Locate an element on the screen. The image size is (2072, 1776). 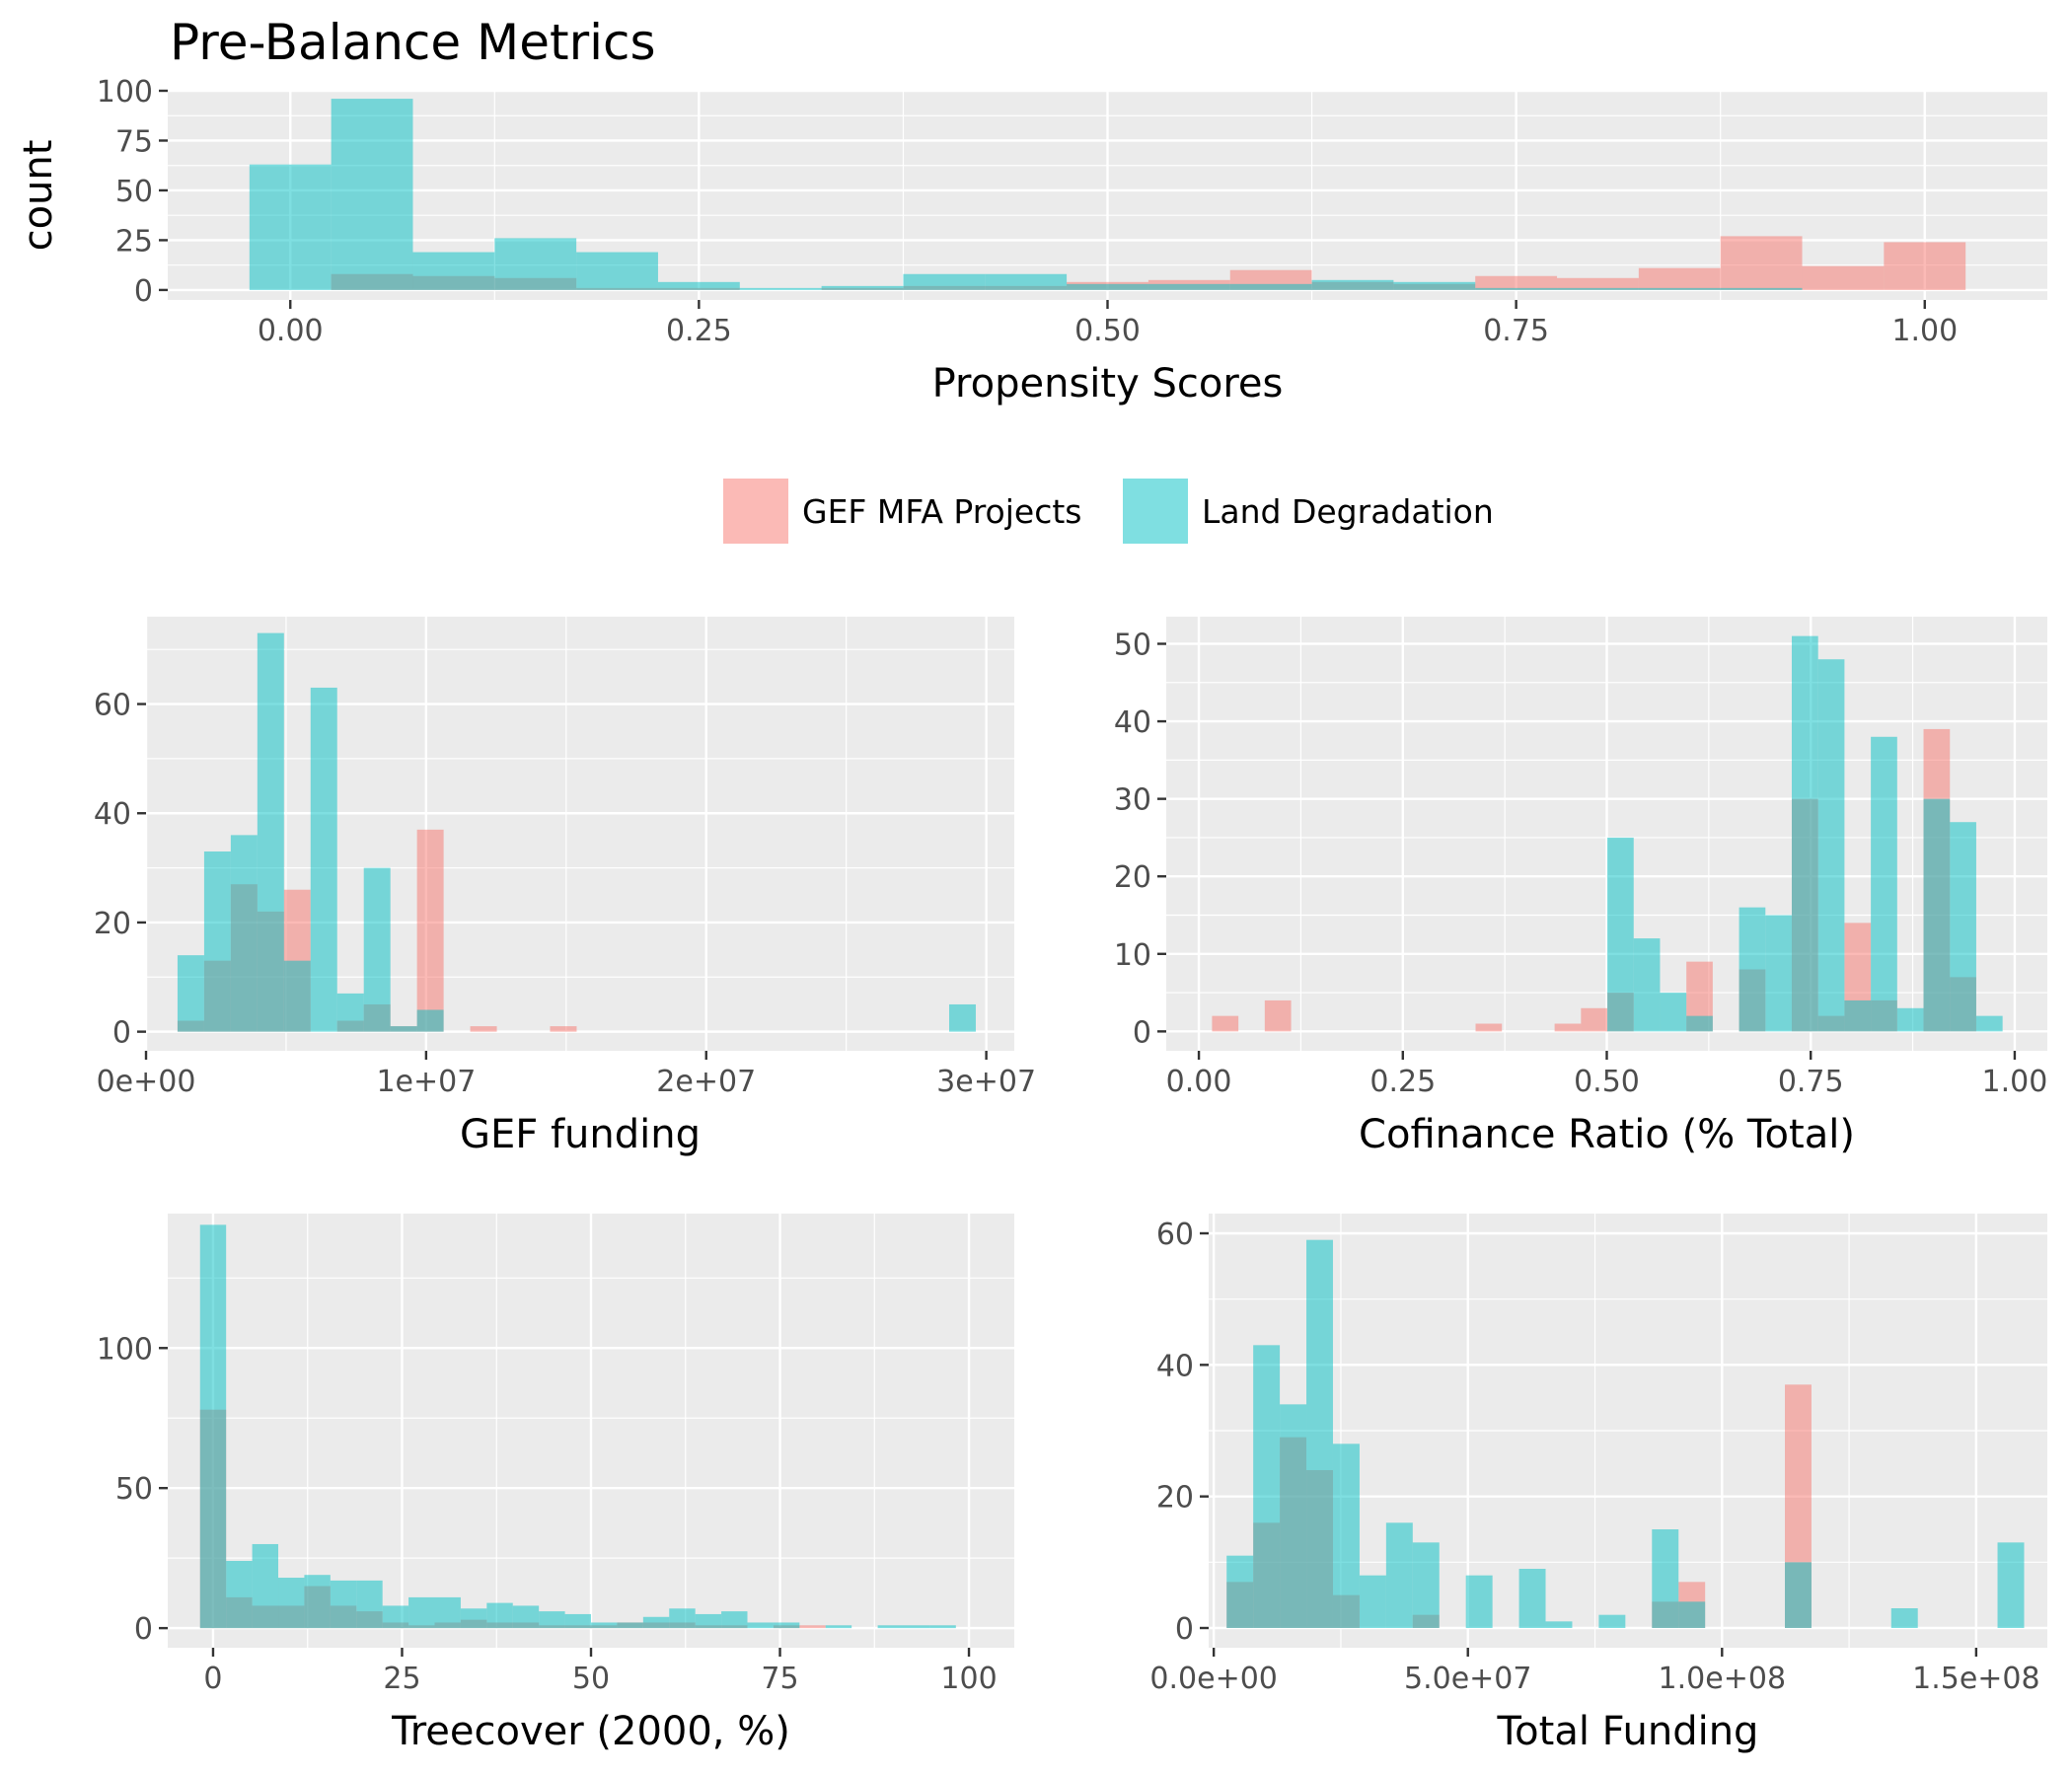
legend-item: GEF MFA Projects is located at coordinates (902, 512).